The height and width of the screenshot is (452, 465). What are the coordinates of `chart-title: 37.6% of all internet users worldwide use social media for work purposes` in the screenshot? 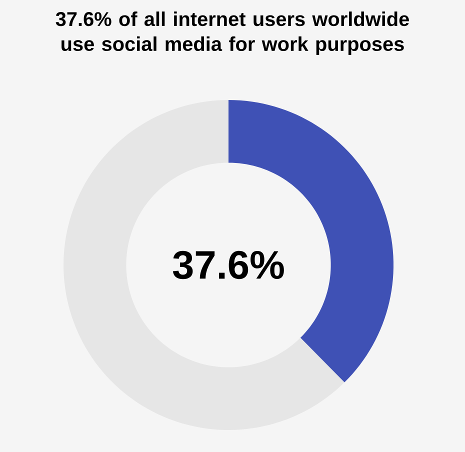 It's located at (232, 33).